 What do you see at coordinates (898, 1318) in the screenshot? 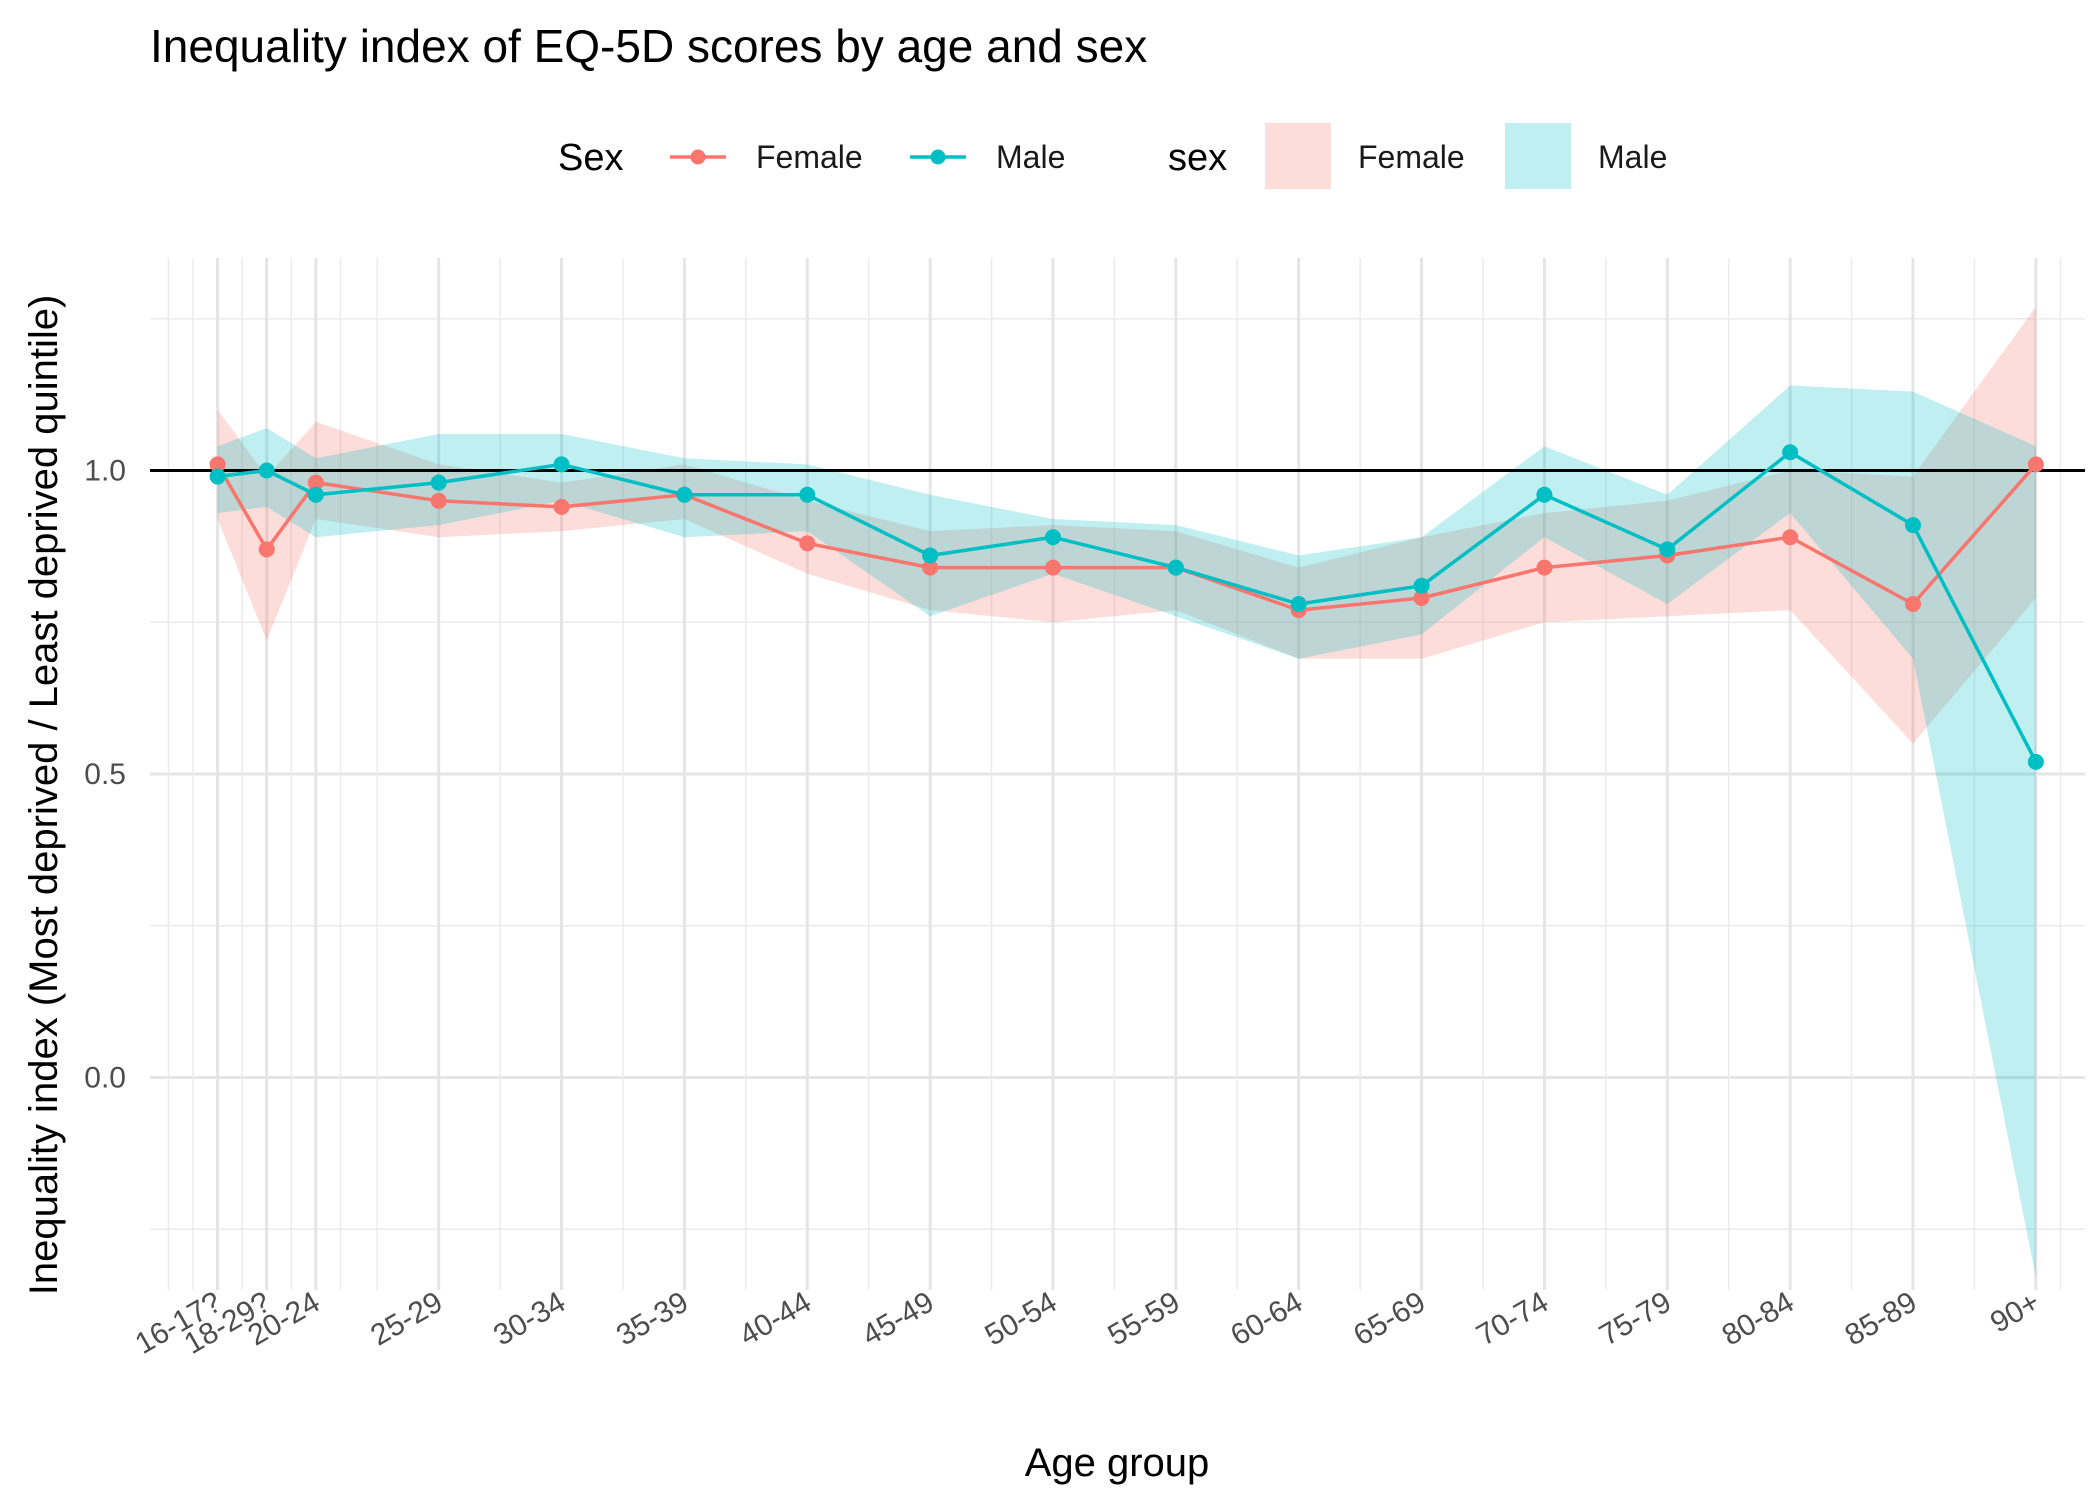
I see `x-tick-label: 45-49` at bounding box center [898, 1318].